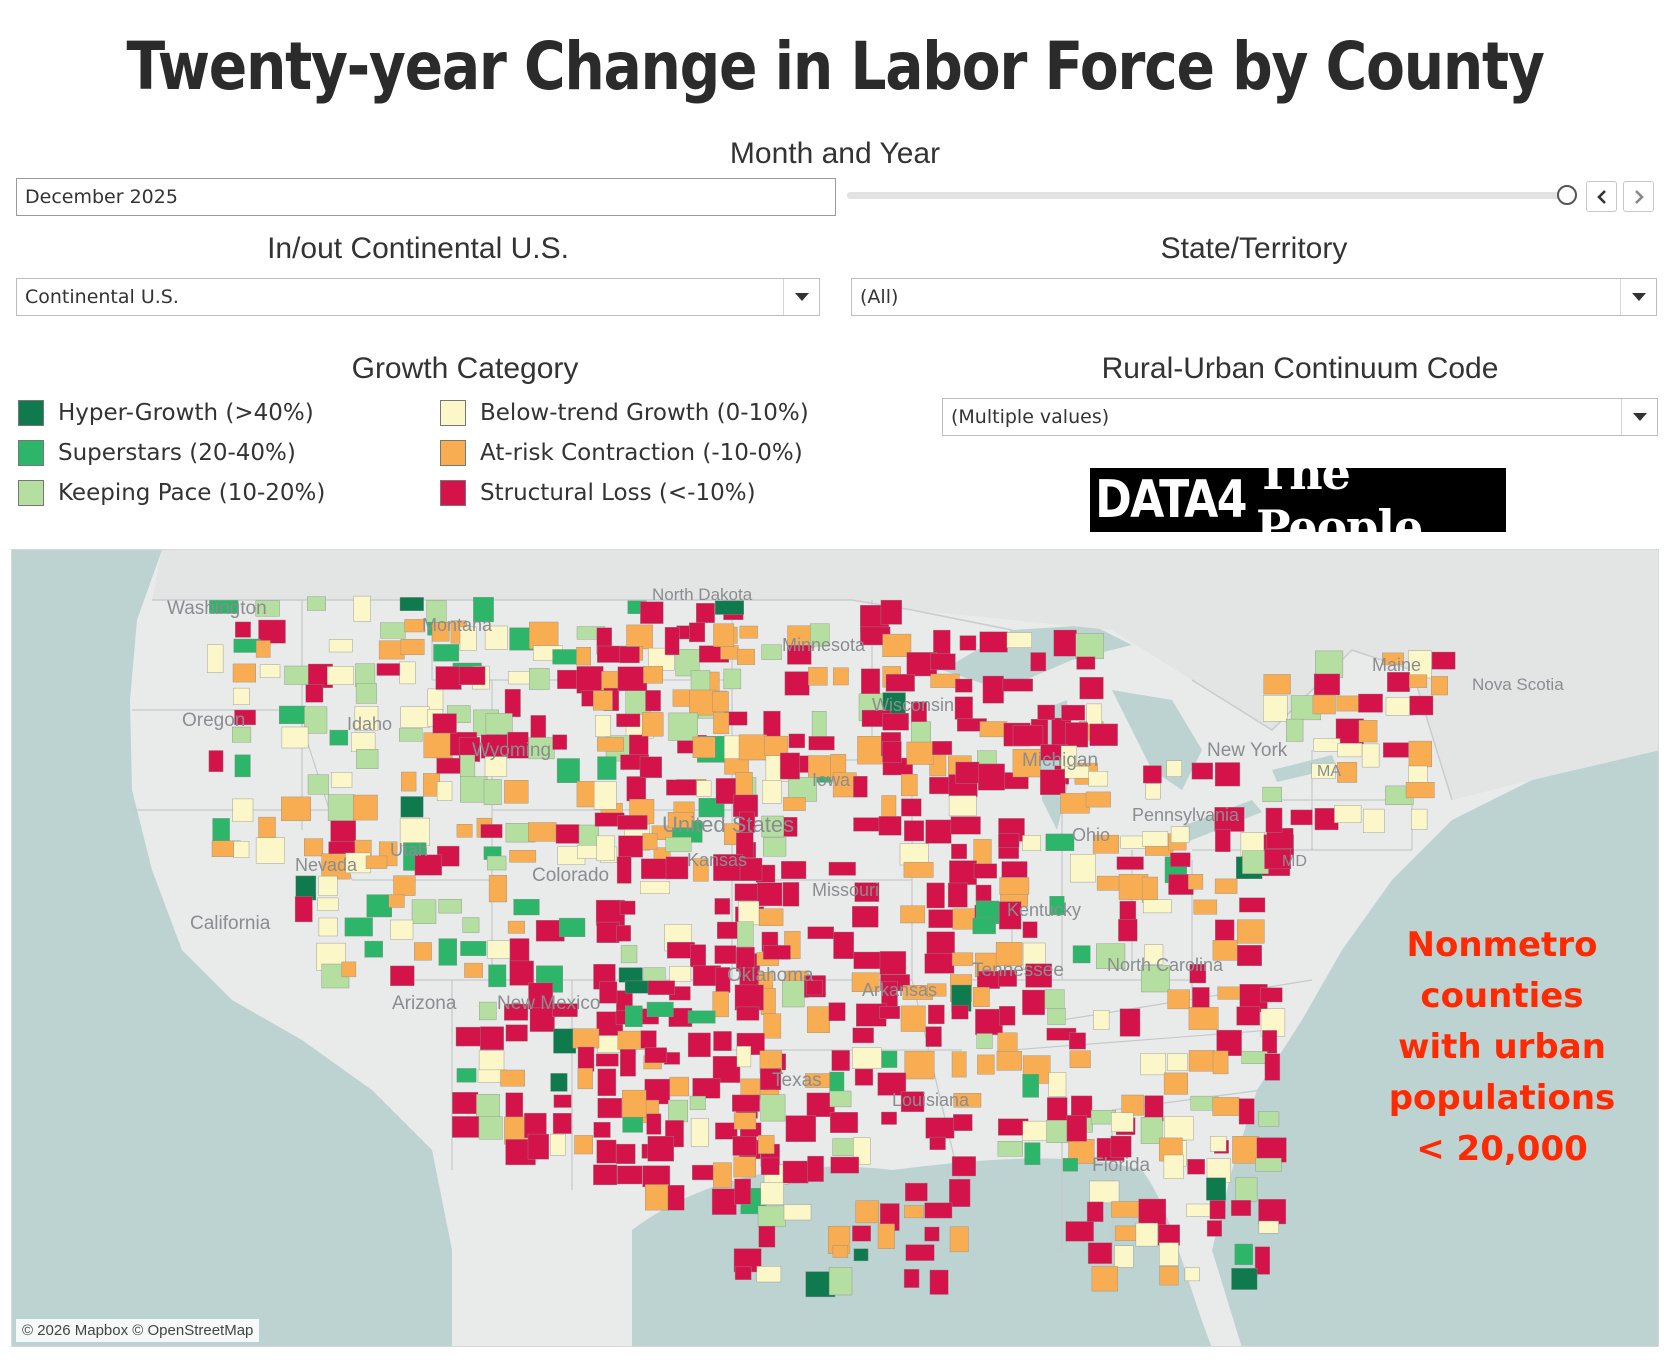 Image resolution: width=1670 pixels, height=1362 pixels. I want to click on legend-item-superstars: Superstars (20-40%), so click(157, 453).